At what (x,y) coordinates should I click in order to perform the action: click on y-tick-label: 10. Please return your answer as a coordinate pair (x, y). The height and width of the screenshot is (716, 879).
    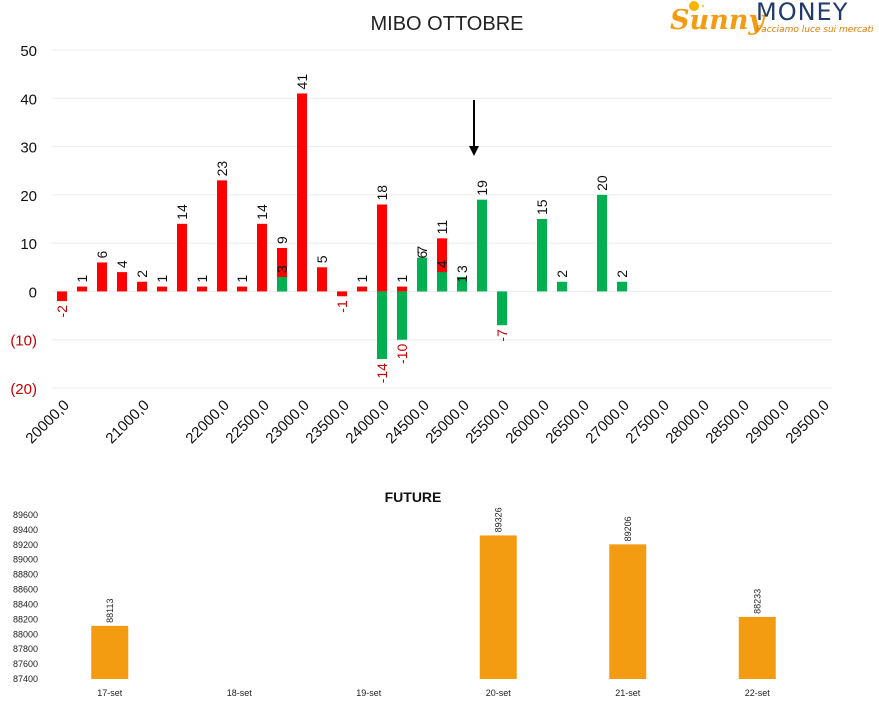
    Looking at the image, I should click on (28, 244).